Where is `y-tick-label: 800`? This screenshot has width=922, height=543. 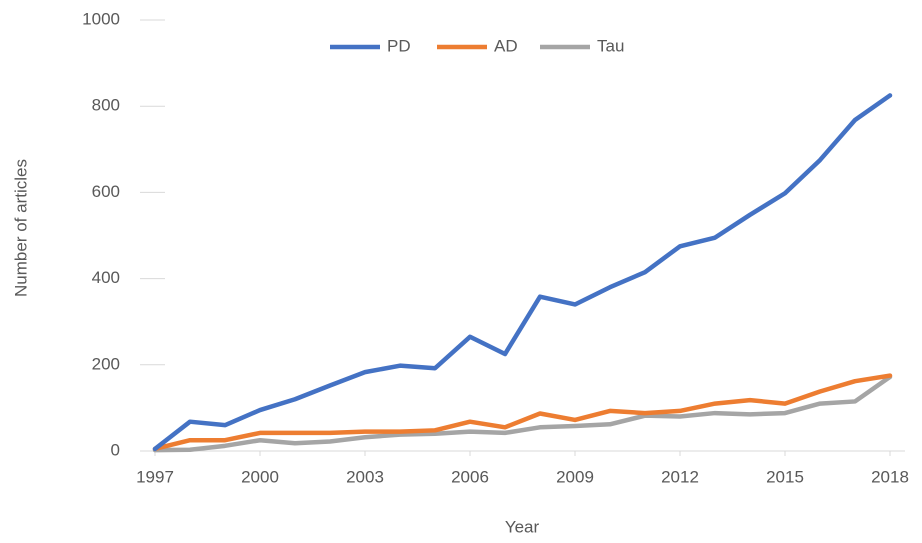
y-tick-label: 800 is located at coordinates (106, 105).